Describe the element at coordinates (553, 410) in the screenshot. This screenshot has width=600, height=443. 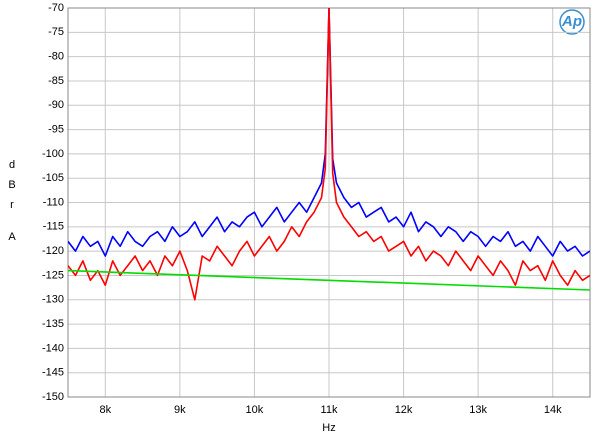
I see `x-tick-label: 14k` at that location.